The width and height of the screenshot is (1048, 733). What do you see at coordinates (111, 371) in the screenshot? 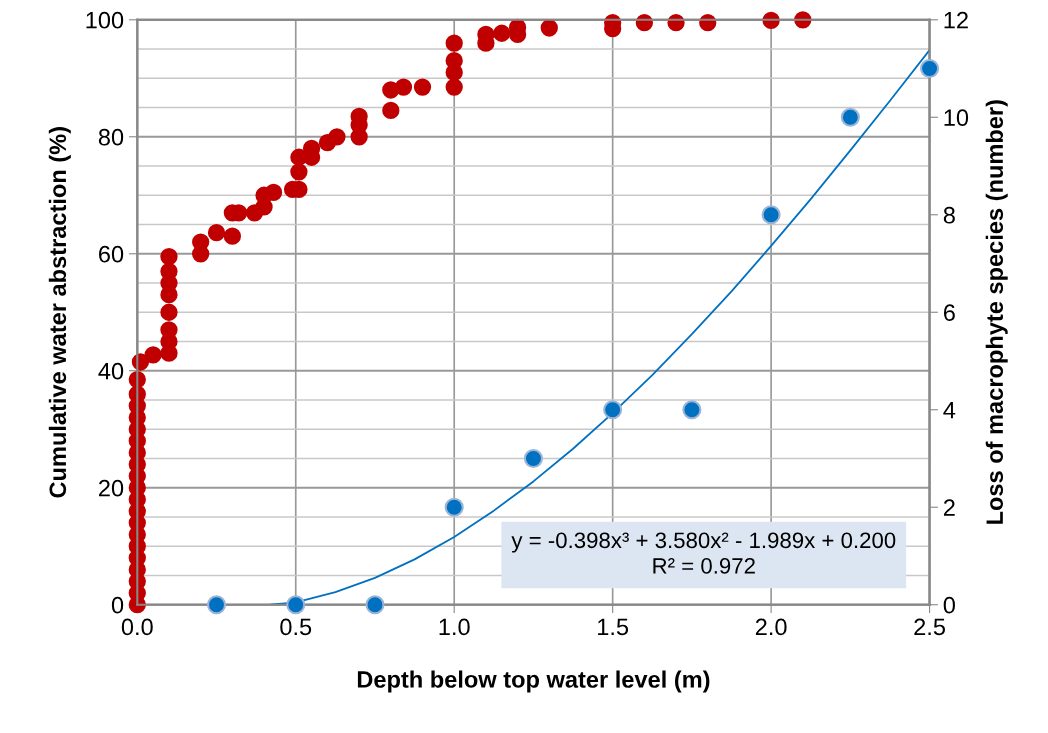
I see `y-tick-label: 40` at bounding box center [111, 371].